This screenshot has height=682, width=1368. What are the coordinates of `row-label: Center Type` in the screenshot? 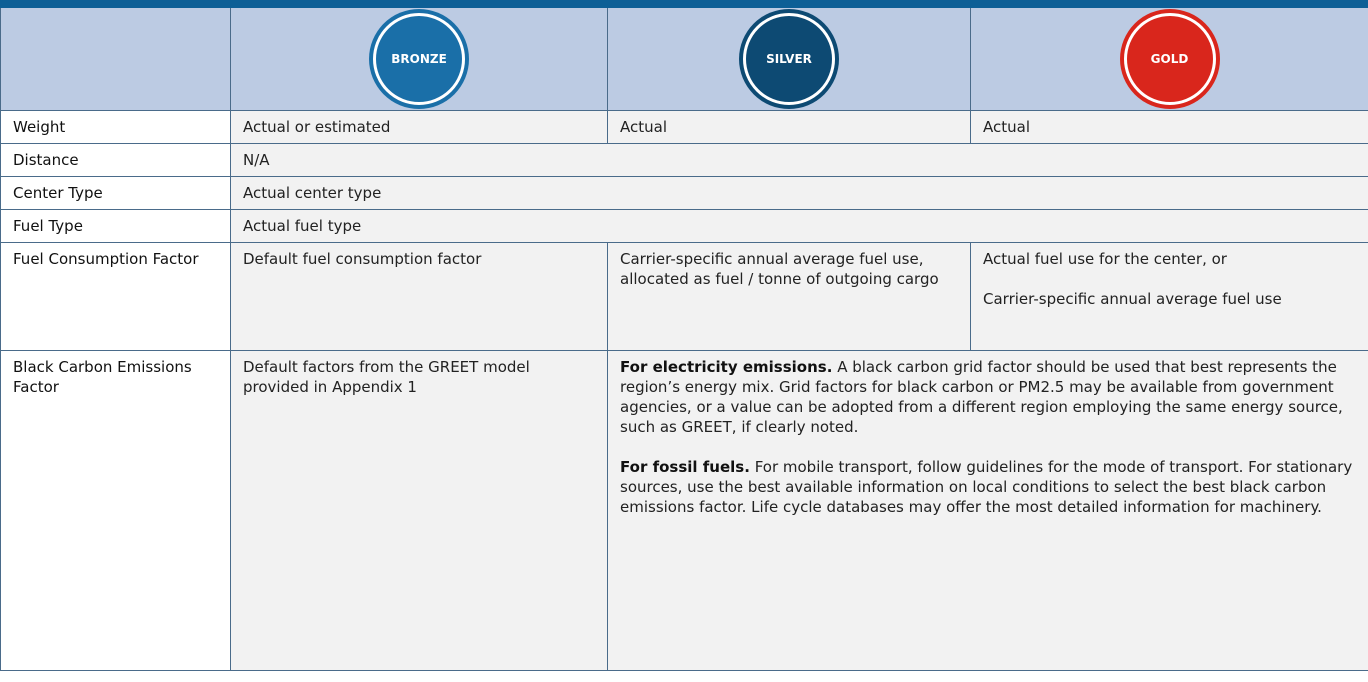 It's located at (115, 193).